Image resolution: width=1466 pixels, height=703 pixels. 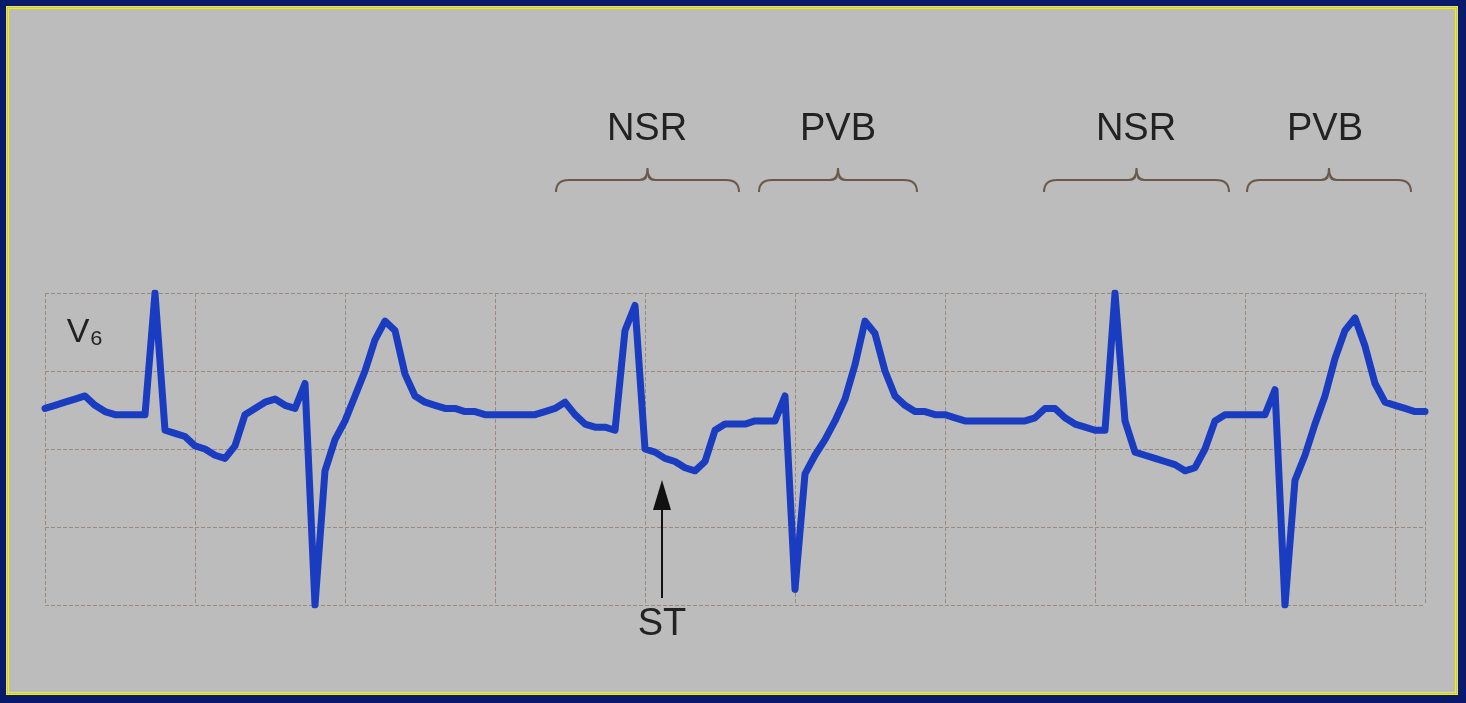 What do you see at coordinates (85, 330) in the screenshot?
I see `annotation: V₆` at bounding box center [85, 330].